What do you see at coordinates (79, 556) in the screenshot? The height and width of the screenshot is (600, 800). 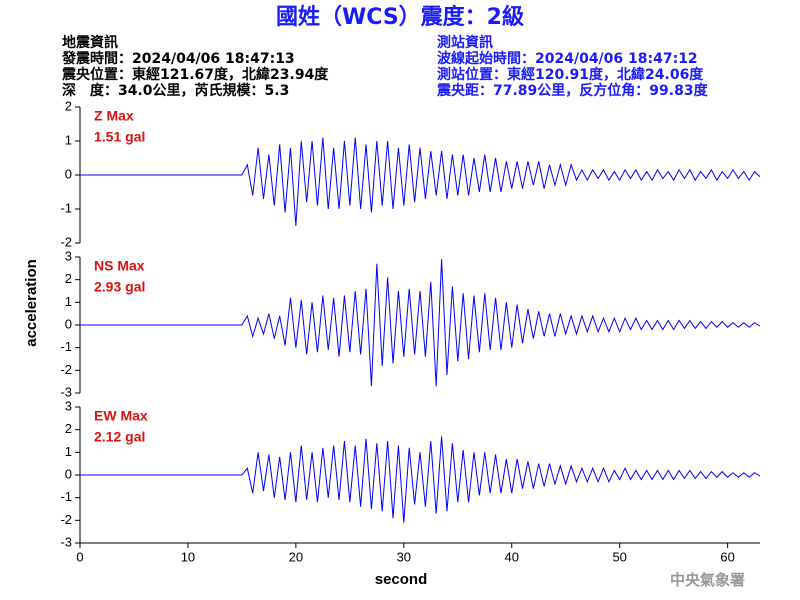 I see `x-tick-label: 0` at bounding box center [79, 556].